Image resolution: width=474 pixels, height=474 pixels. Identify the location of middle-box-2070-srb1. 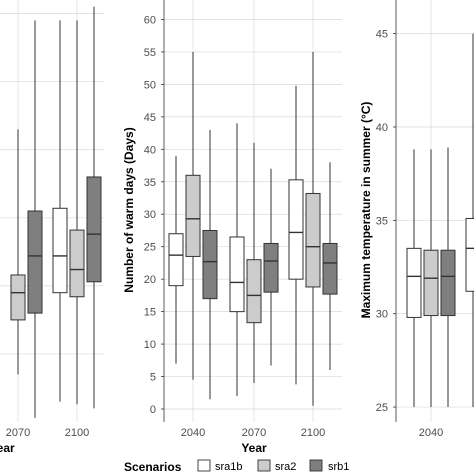
(271, 267).